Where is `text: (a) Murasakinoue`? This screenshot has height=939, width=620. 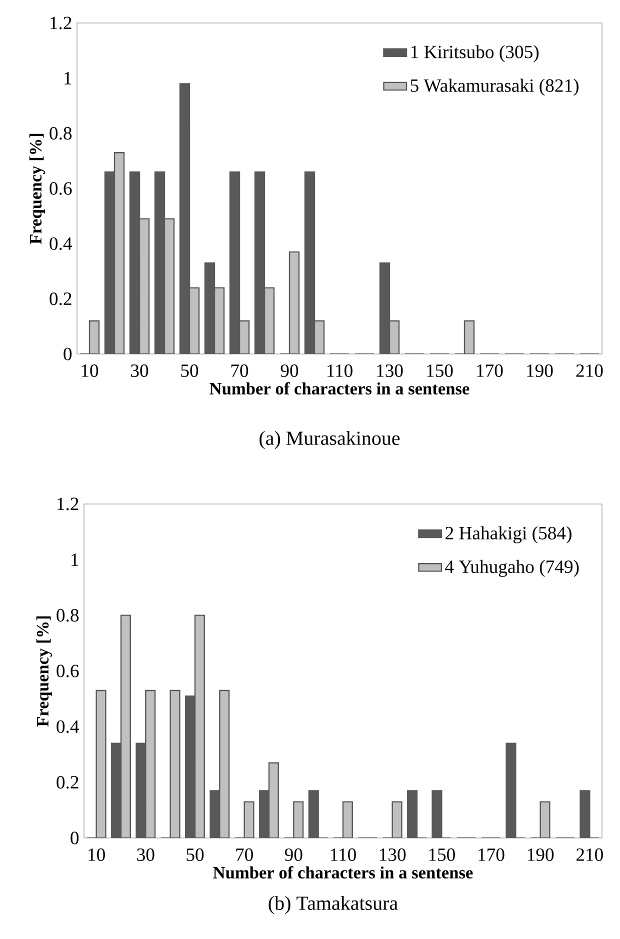 text: (a) Murasakinoue is located at coordinates (330, 440).